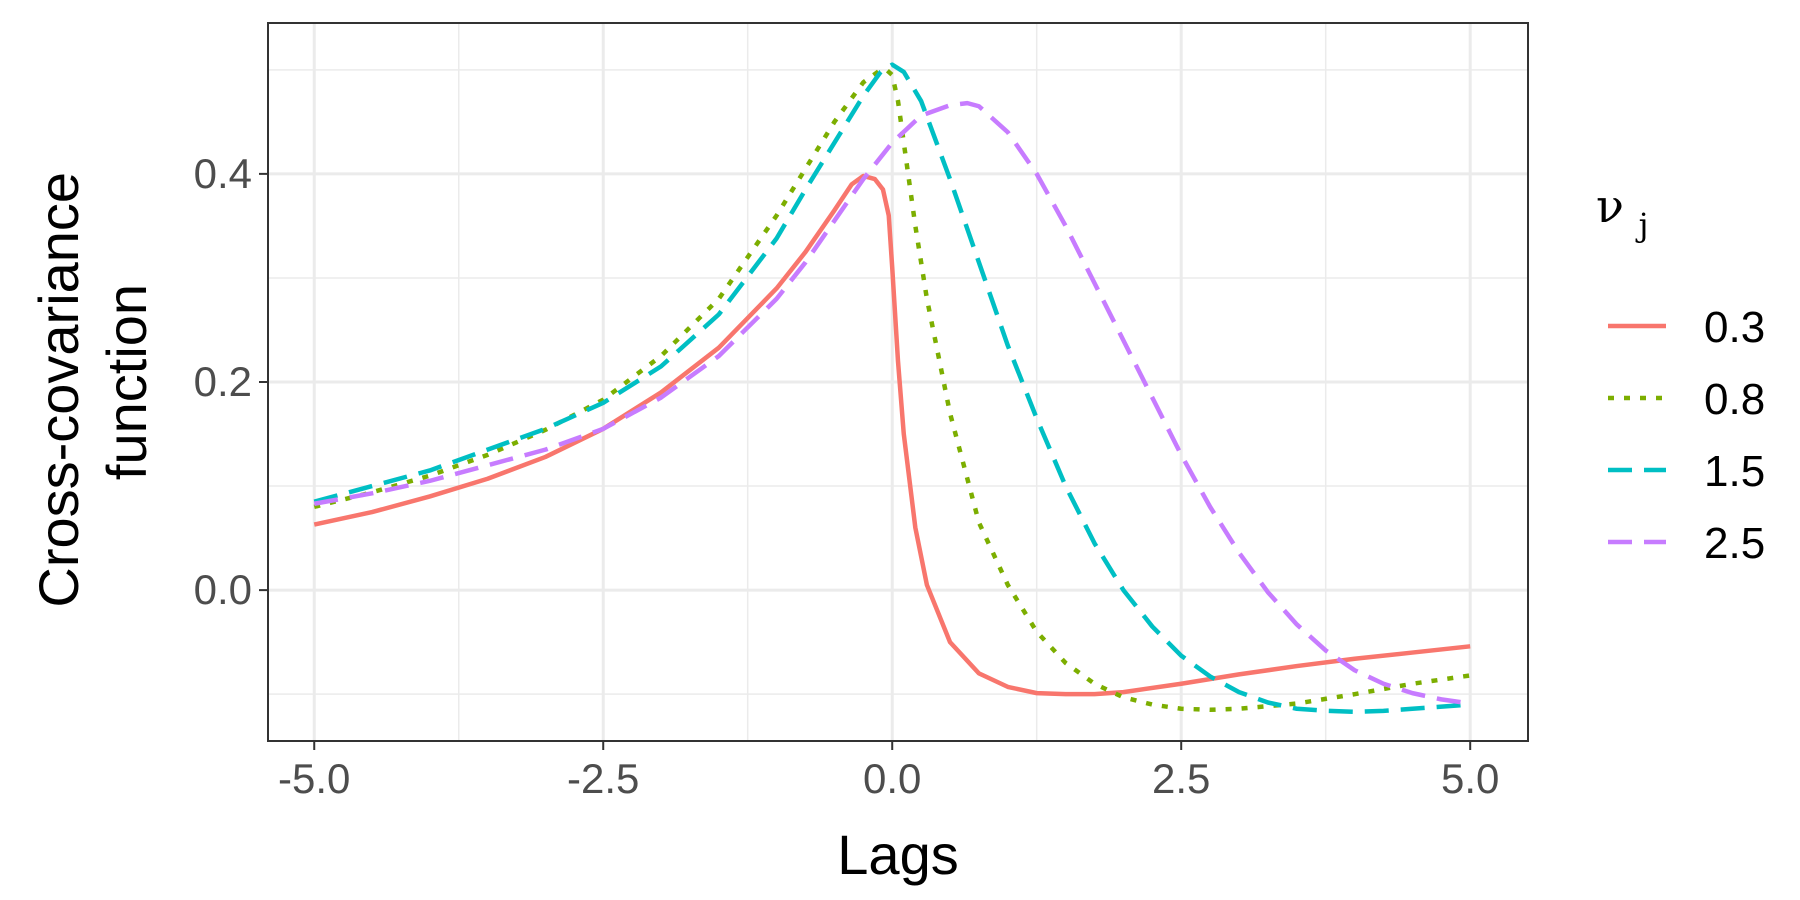  Describe the element at coordinates (1686, 471) in the screenshot. I see `legend-item-1.5: 1.5` at that location.